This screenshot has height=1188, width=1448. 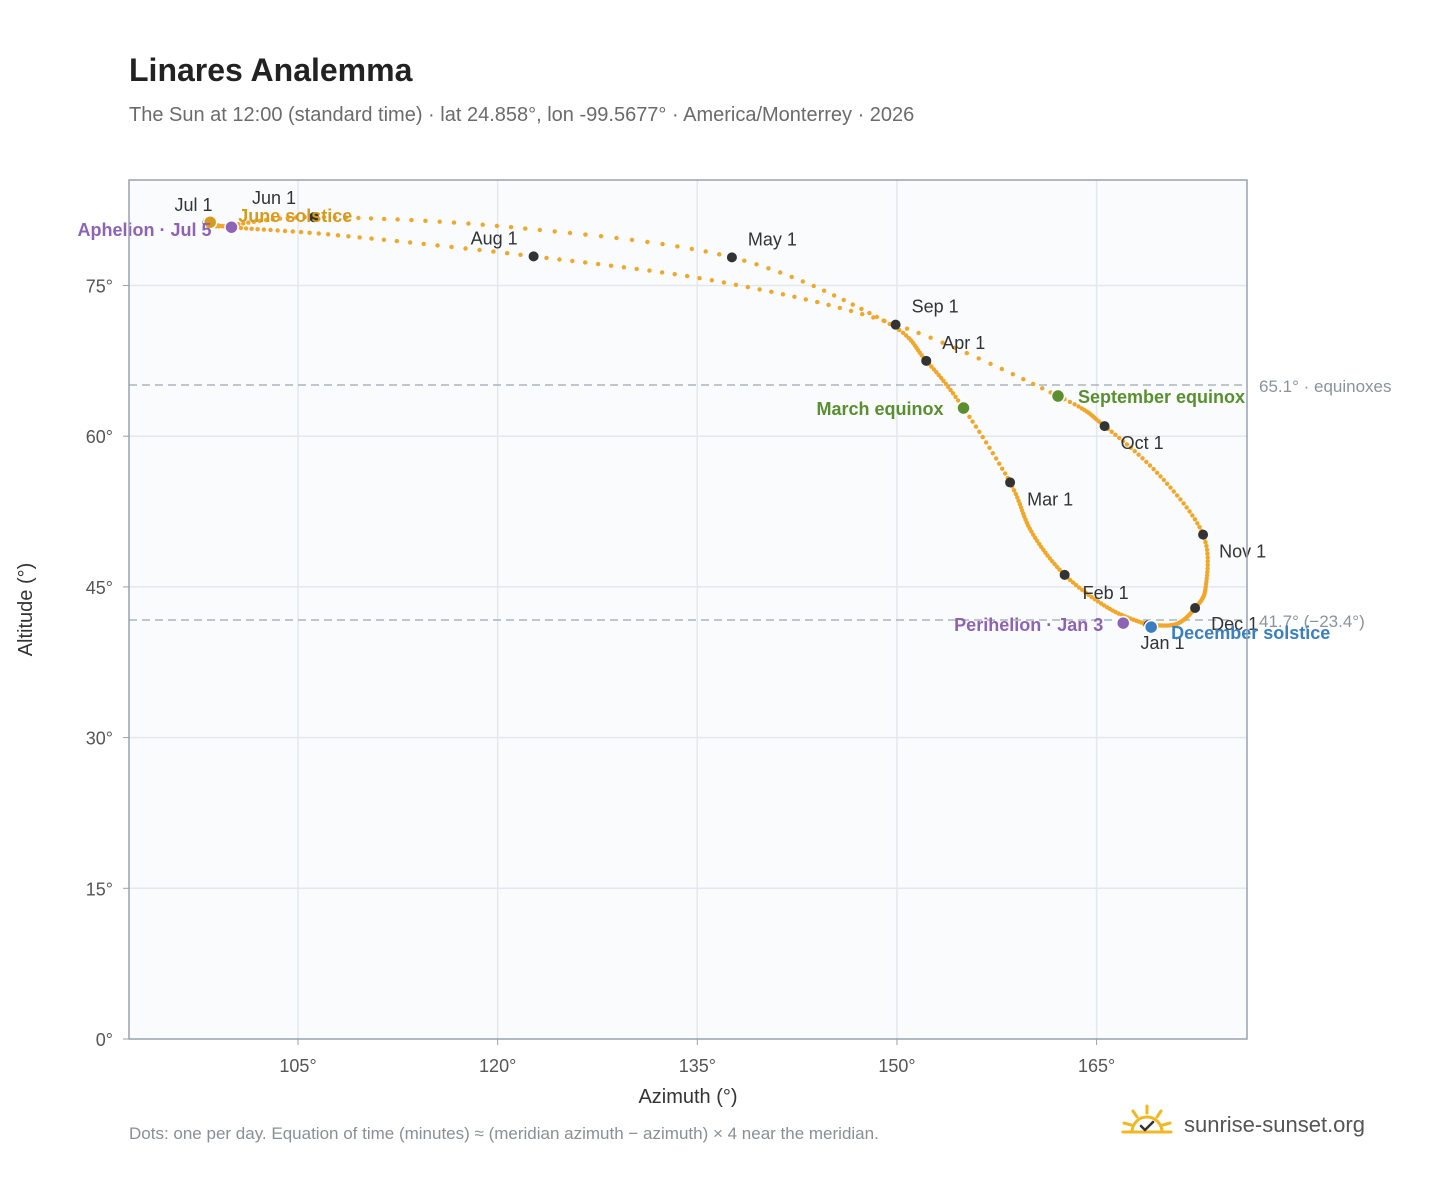 What do you see at coordinates (1274, 1124) in the screenshot?
I see `brand-name: sunrise-sunset.org` at bounding box center [1274, 1124].